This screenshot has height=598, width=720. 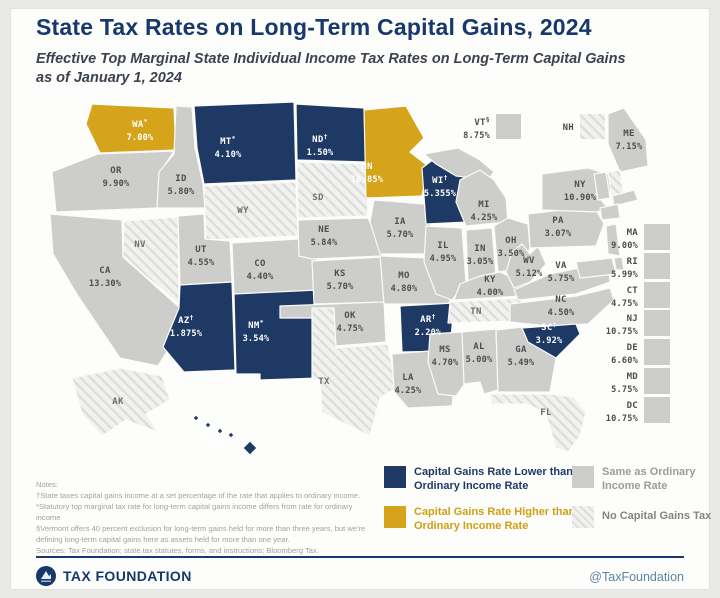 I want to click on state-nj, so click(x=613, y=240).